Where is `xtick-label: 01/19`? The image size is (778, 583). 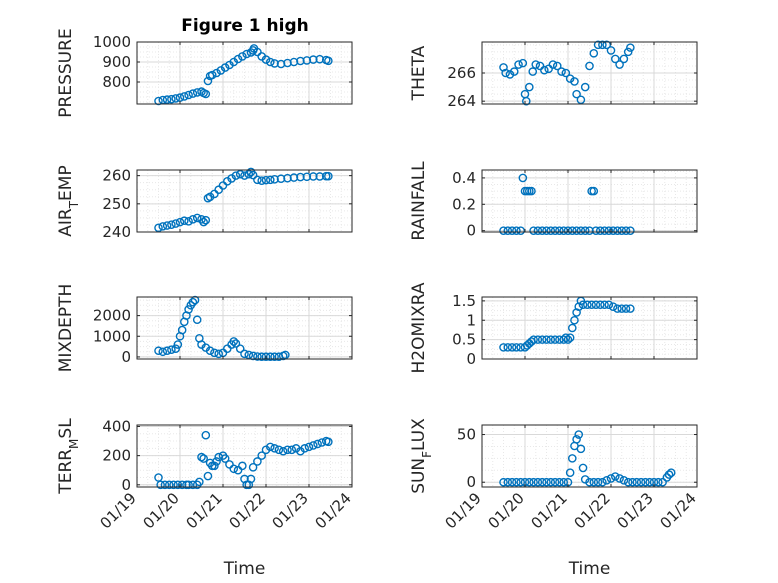
xtick-label: 01/19 is located at coordinates (463, 510).